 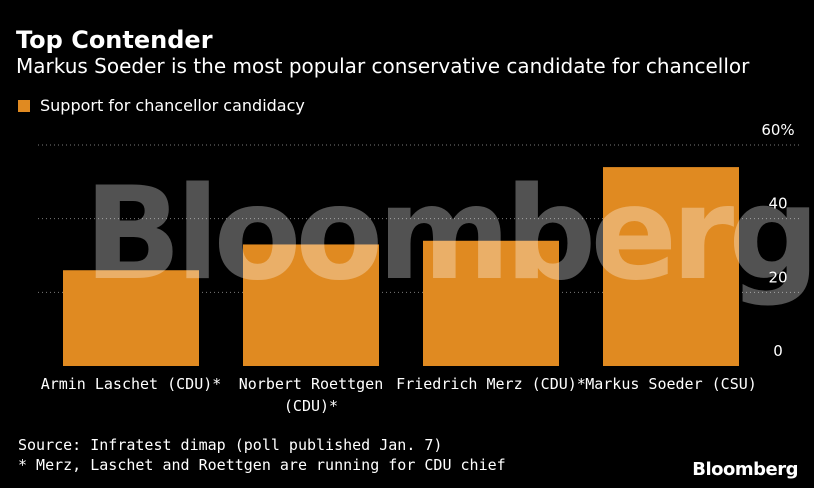 What do you see at coordinates (491, 384) in the screenshot?
I see `x-tick-label: Friedrich Merz (CDU)*` at bounding box center [491, 384].